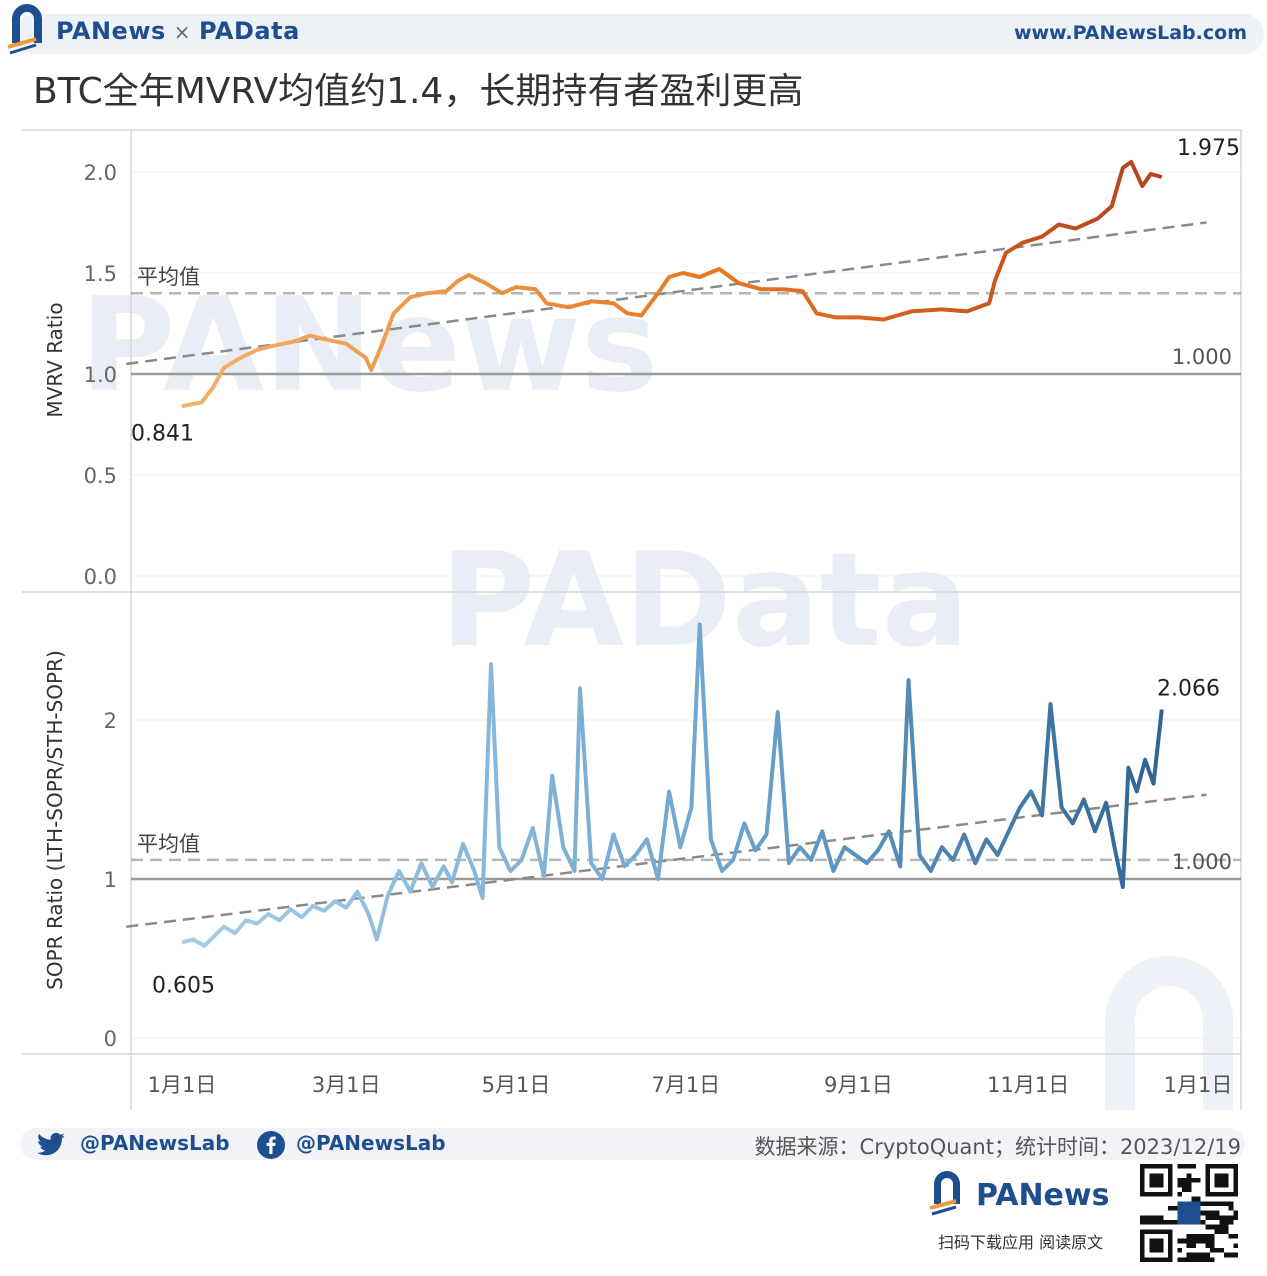 This screenshot has width=1267, height=1276. What do you see at coordinates (858, 1085) in the screenshot?
I see `x-tick-label: 9月1日` at bounding box center [858, 1085].